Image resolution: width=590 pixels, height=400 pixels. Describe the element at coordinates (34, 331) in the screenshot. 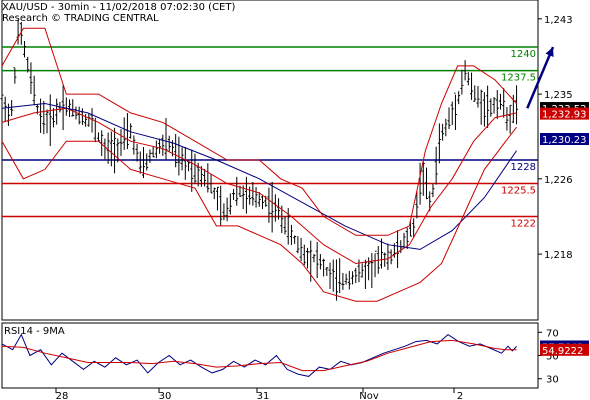

I see `rsi-title: RSI14 - 9MA` at that location.